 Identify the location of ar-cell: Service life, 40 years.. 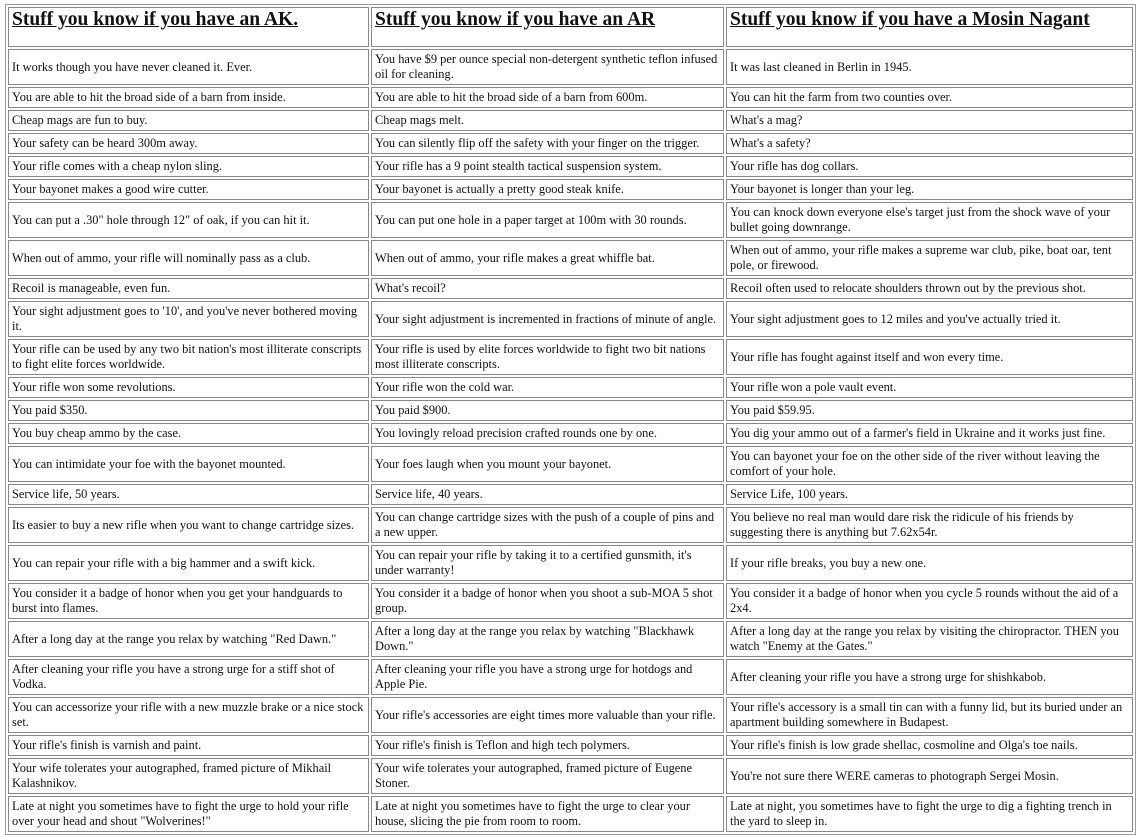
(547, 494).